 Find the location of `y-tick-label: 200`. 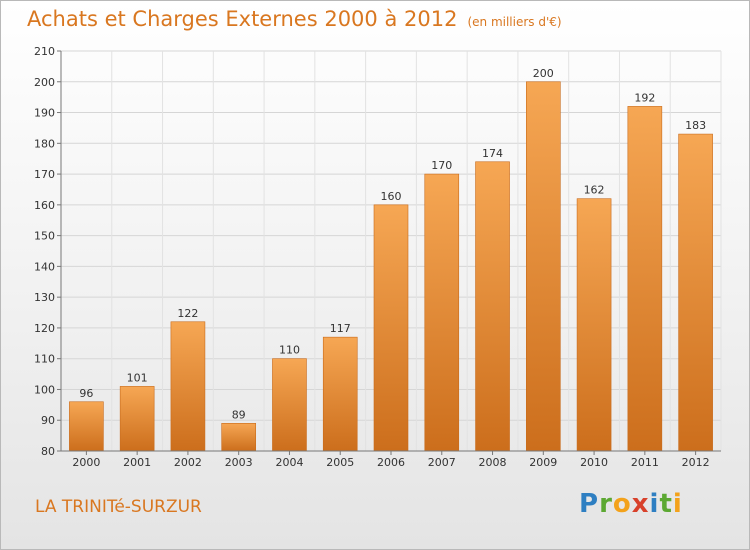

y-tick-label: 200 is located at coordinates (44, 82).